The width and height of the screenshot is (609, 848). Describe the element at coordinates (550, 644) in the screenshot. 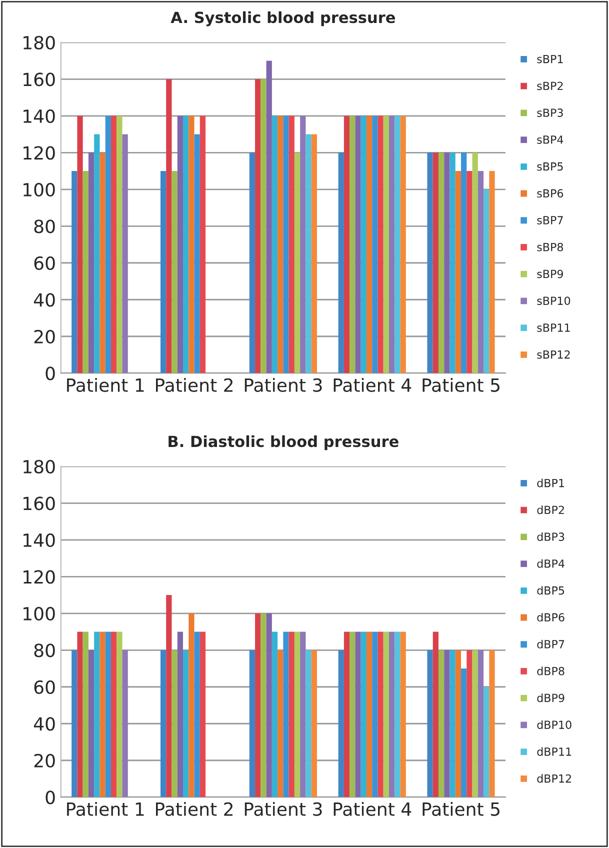

I see `legend-label: dBP7` at that location.